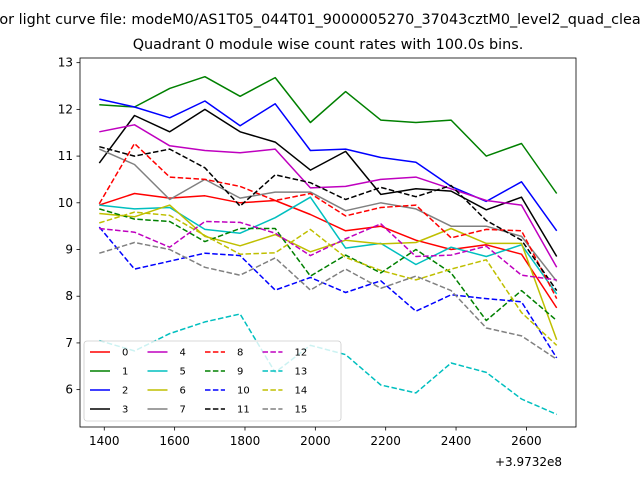  Describe the element at coordinates (65, 109) in the screenshot. I see `y-tick-label: 12` at that location.